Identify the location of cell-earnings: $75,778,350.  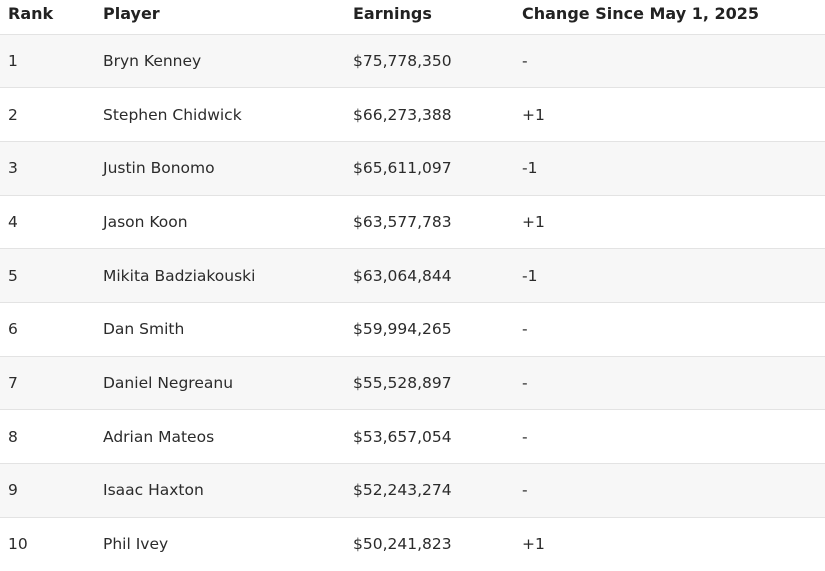
(402, 60).